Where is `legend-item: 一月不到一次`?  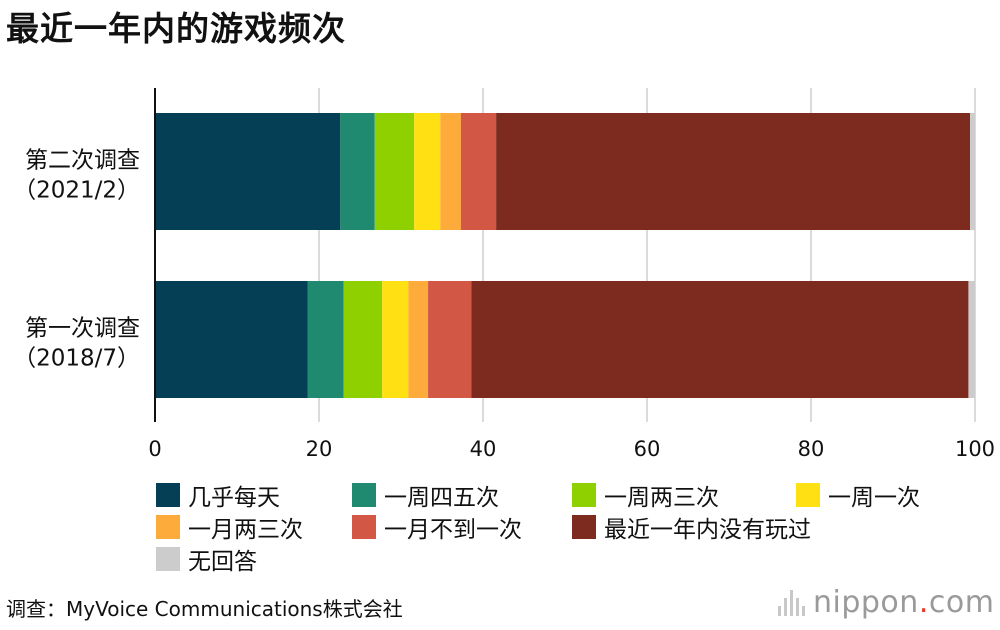 legend-item: 一月不到一次 is located at coordinates (437, 527).